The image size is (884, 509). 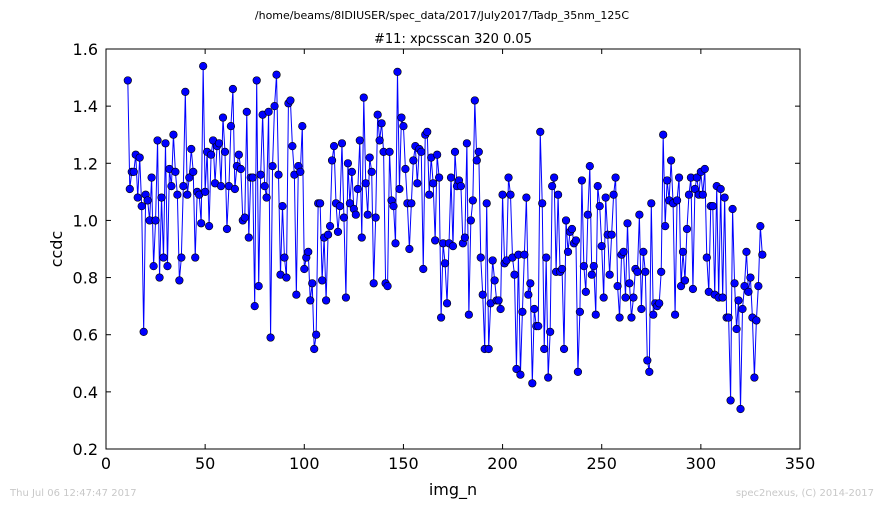 I want to click on footer-credit: spec2nexus, (C) 2014-2017, so click(x=804, y=493).